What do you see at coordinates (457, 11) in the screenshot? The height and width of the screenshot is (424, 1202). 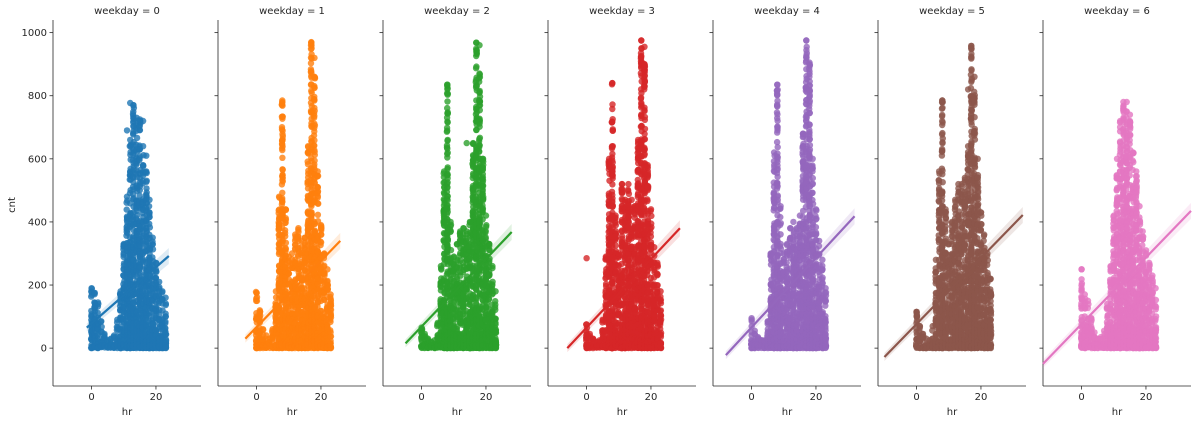 I see `panel-title: weekday = 2` at bounding box center [457, 11].